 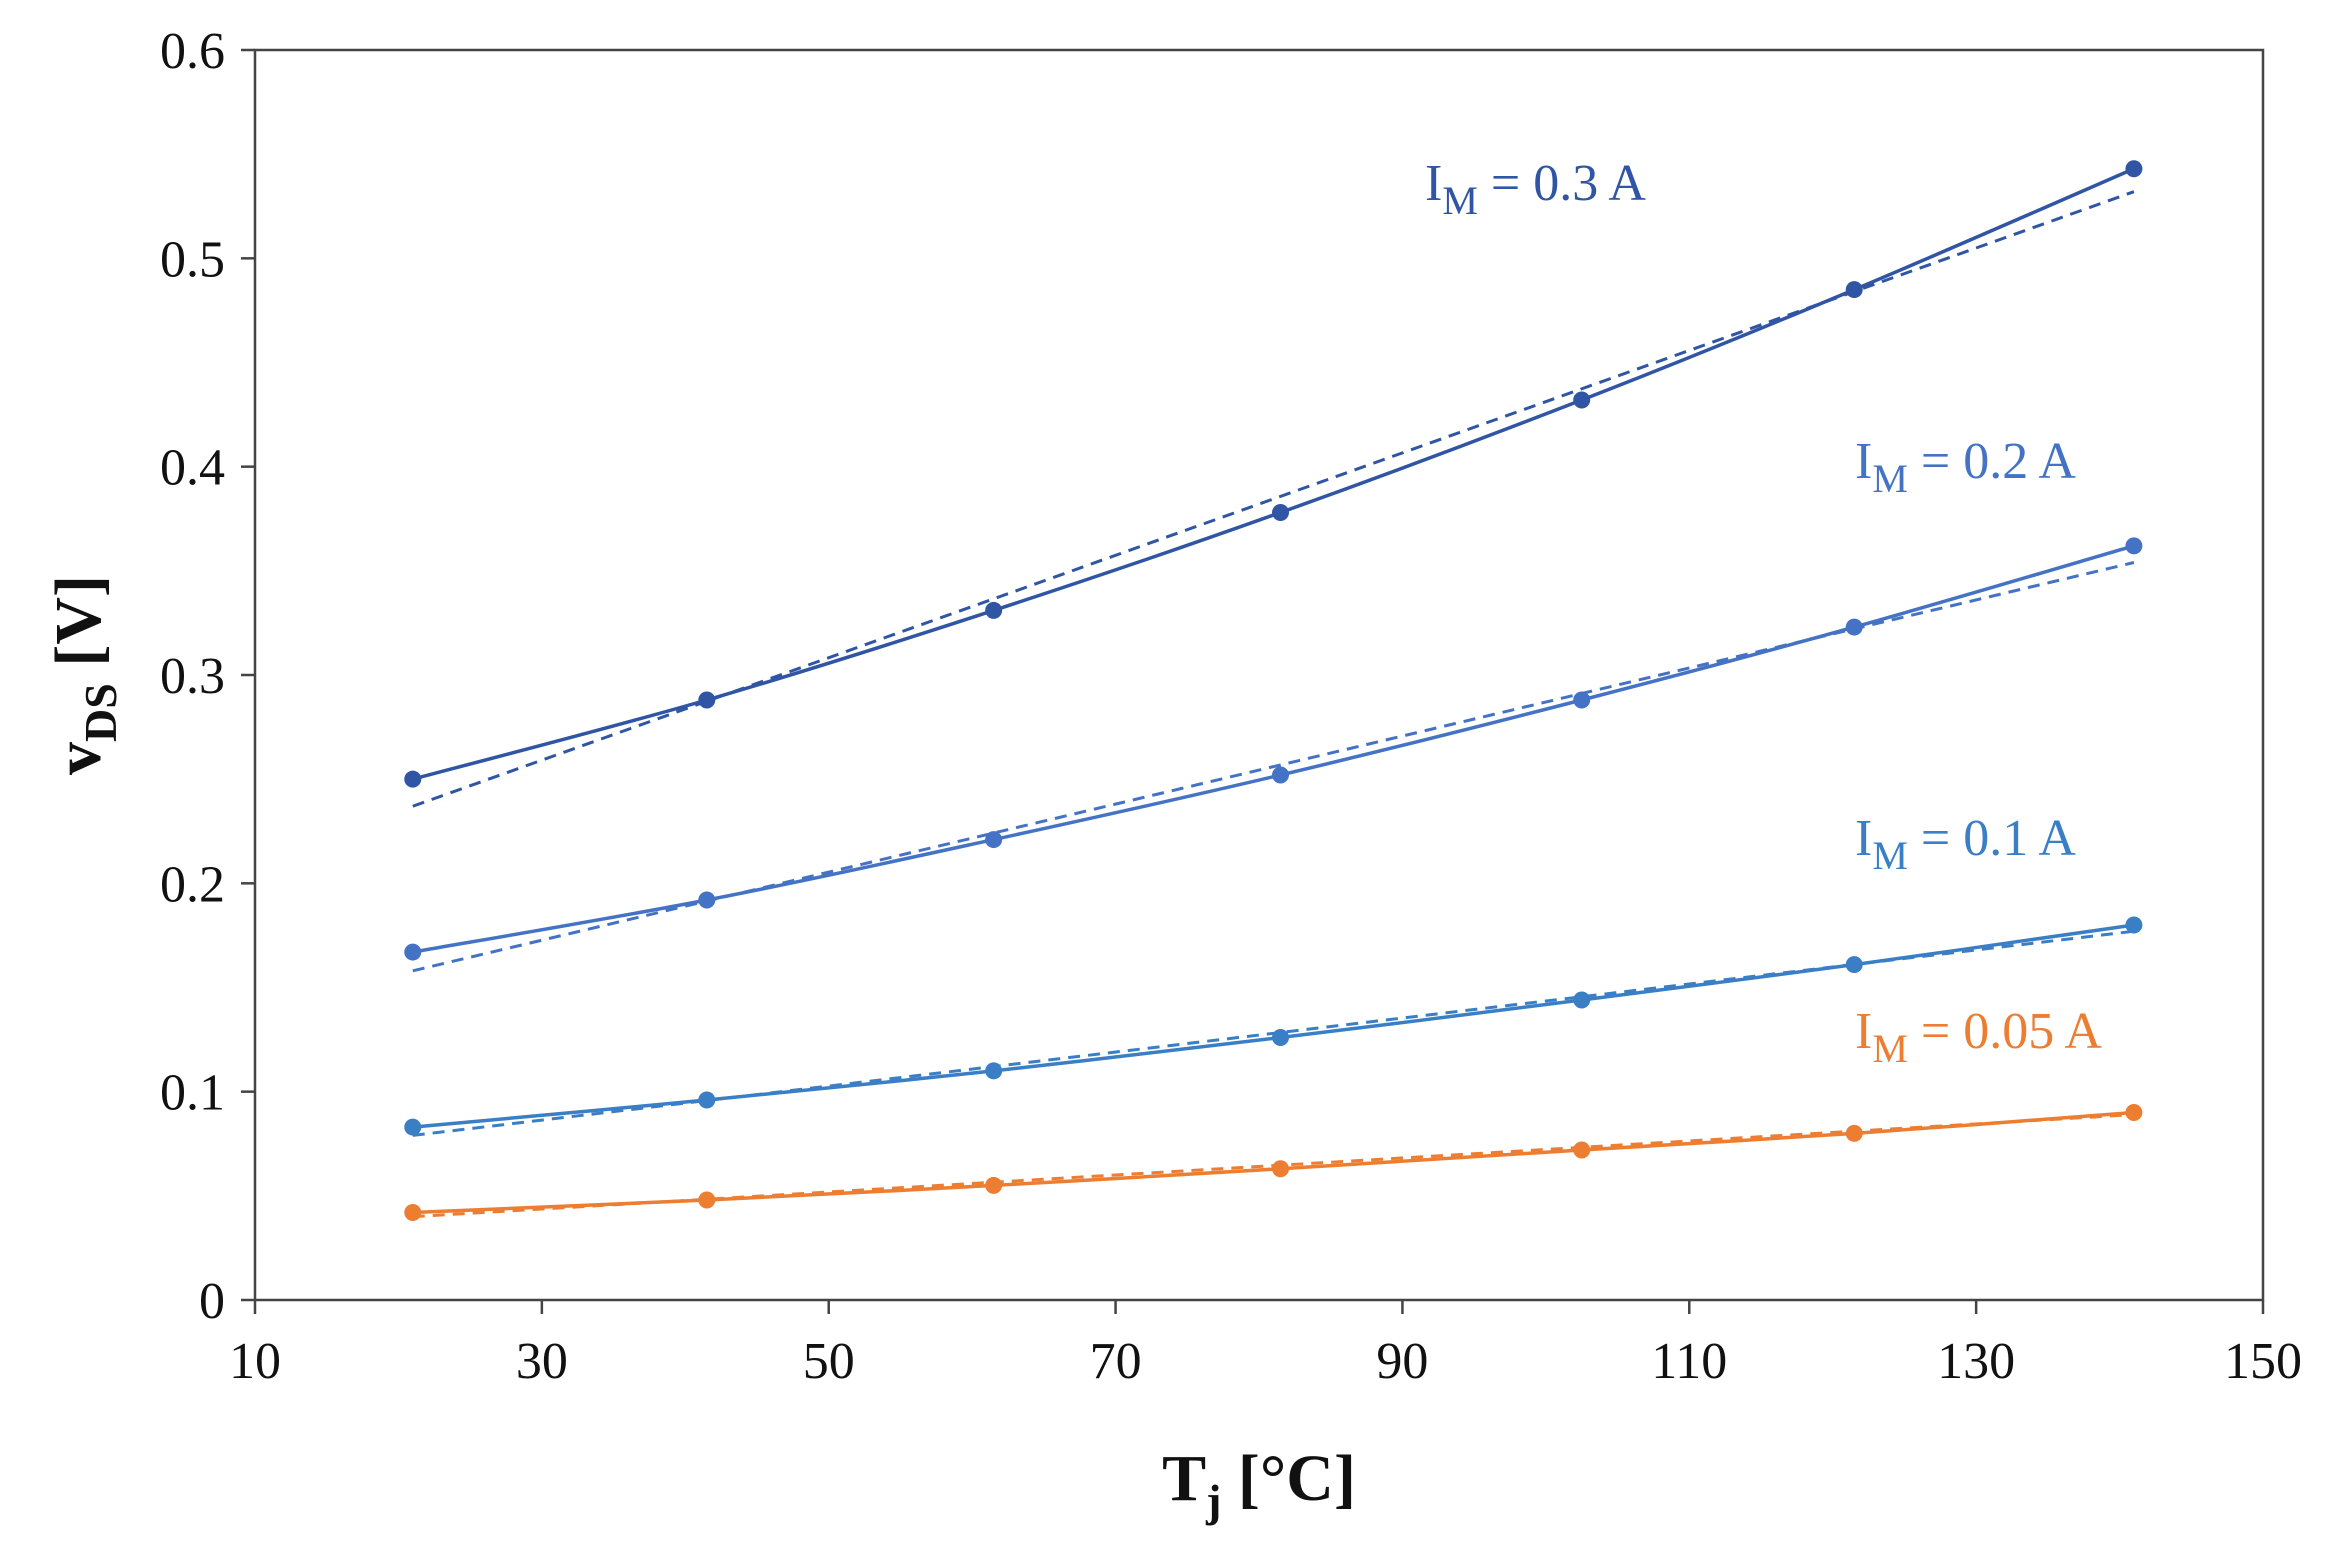 I want to click on x-tick-label: 30, so click(x=542, y=1361).